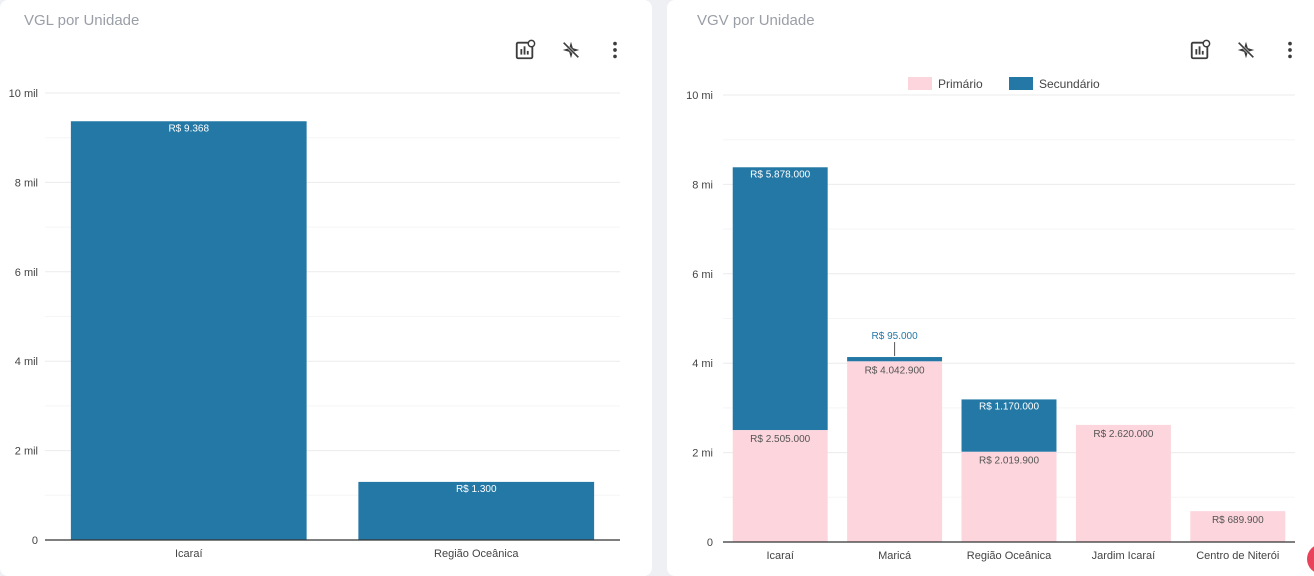  Describe the element at coordinates (702, 275) in the screenshot. I see `y-tick-label: 6 mi` at that location.